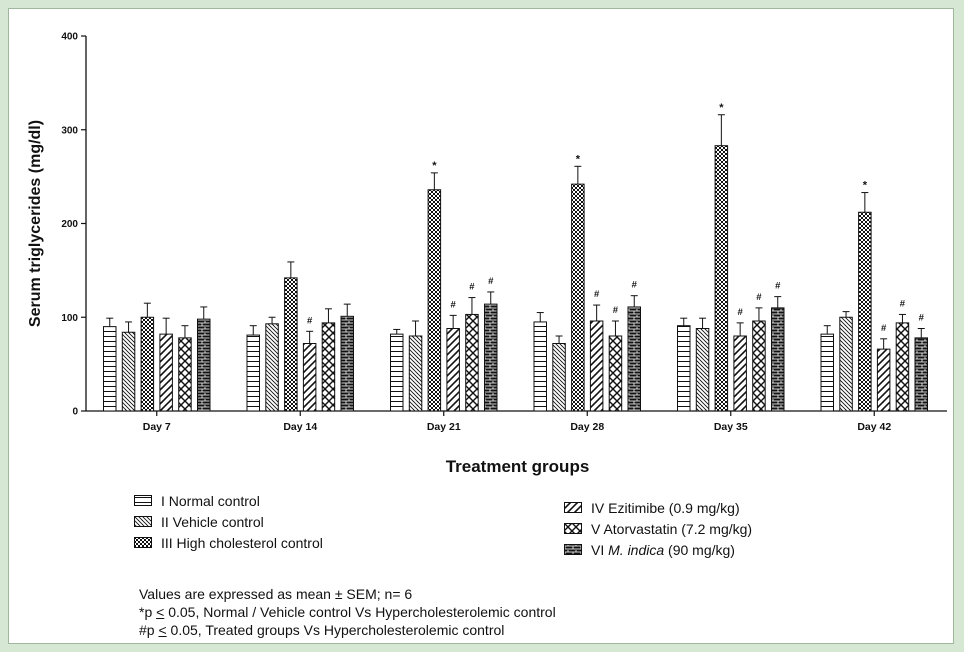  What do you see at coordinates (731, 427) in the screenshot?
I see `x-tick-label: Day 35` at bounding box center [731, 427].